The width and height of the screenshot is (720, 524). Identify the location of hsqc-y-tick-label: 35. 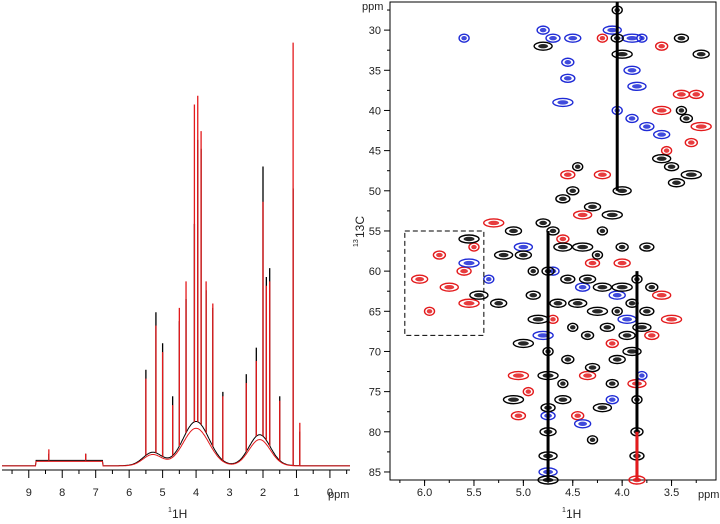
(375, 71).